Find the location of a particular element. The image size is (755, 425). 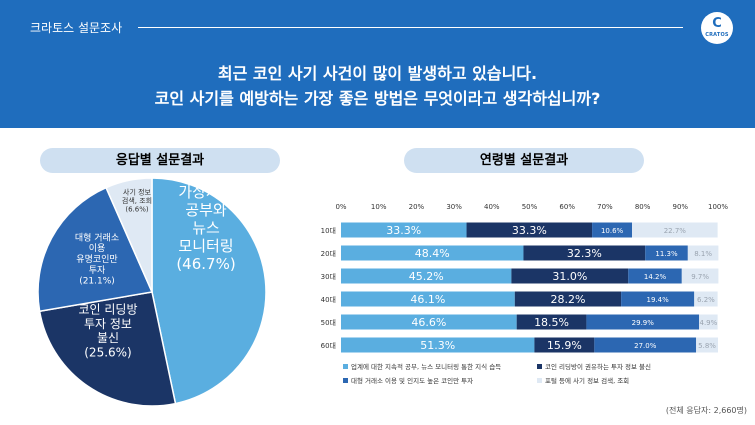

bar-value-label: 31.0% is located at coordinates (569, 276).